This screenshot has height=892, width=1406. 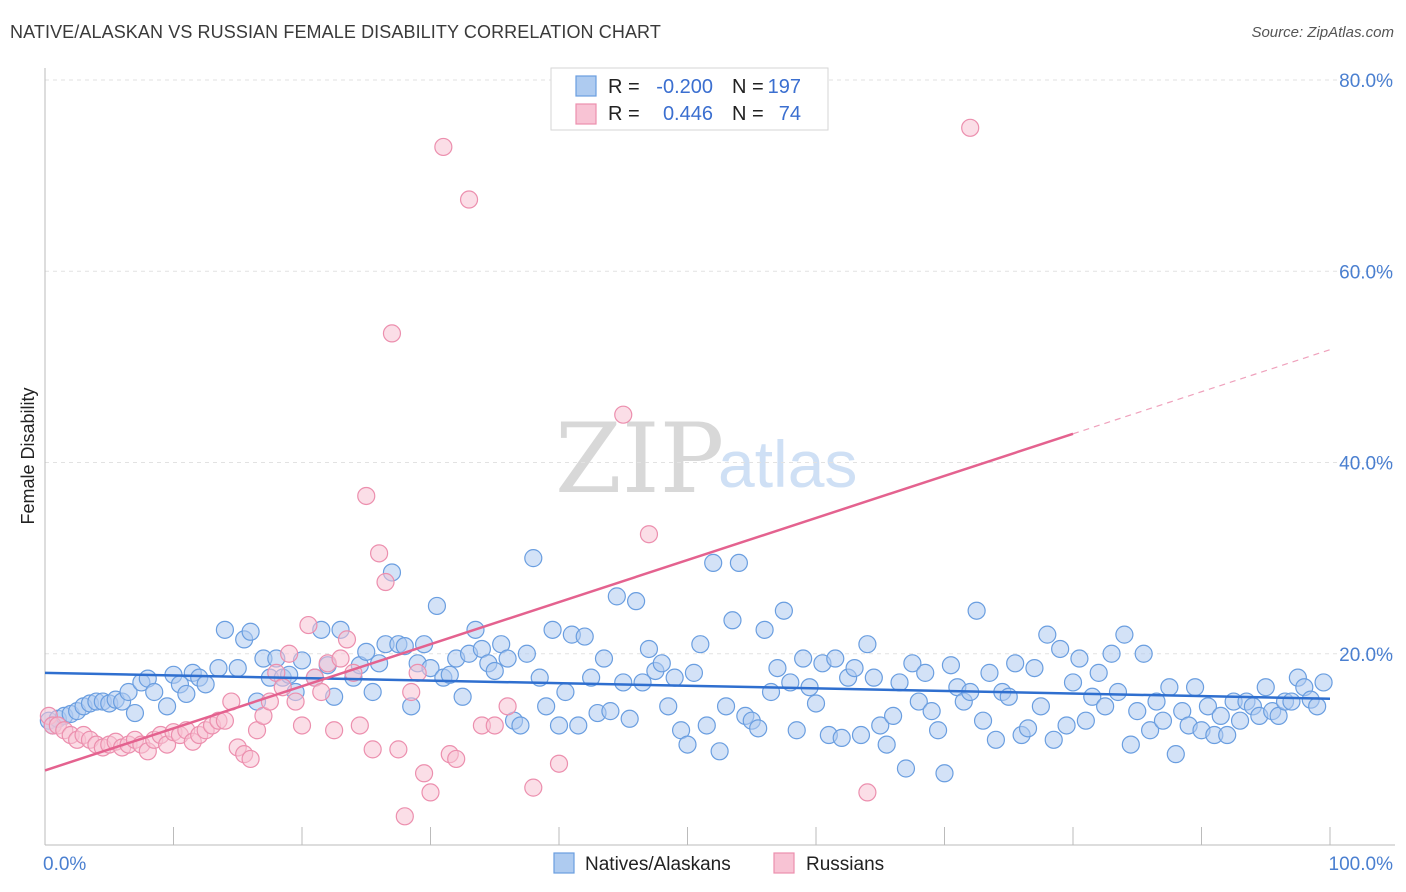 What do you see at coordinates (1201, 392) in the screenshot?
I see `trend-line-russians-extension` at bounding box center [1201, 392].